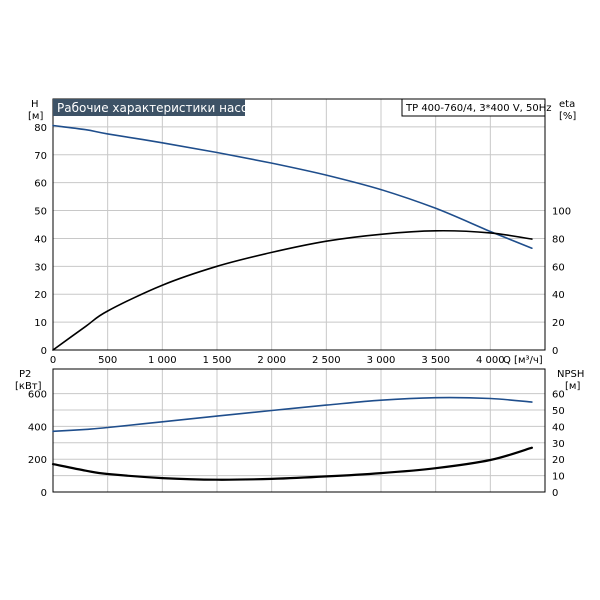 The width and height of the screenshot is (600, 600). What do you see at coordinates (572, 386) in the screenshot?
I see `lower-right-axis-unit: [м]` at bounding box center [572, 386].